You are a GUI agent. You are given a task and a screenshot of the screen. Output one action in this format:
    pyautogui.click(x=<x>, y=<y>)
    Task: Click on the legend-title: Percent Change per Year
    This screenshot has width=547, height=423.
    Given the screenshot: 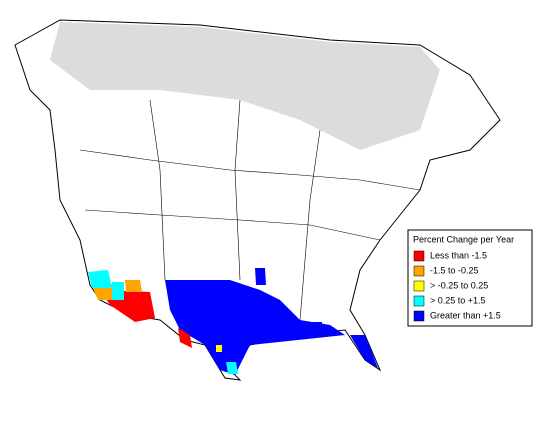 What is the action you would take?
    pyautogui.click(x=463, y=239)
    